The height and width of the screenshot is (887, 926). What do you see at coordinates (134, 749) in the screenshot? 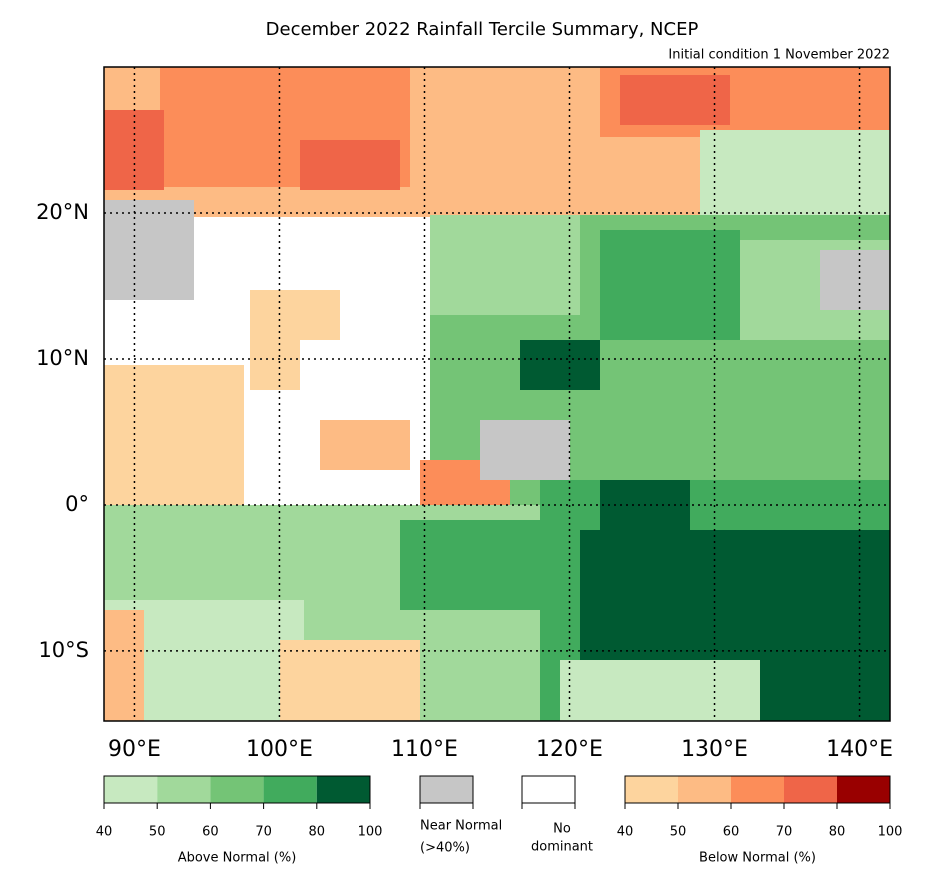
I see `lon-label: 90°E` at bounding box center [134, 749].